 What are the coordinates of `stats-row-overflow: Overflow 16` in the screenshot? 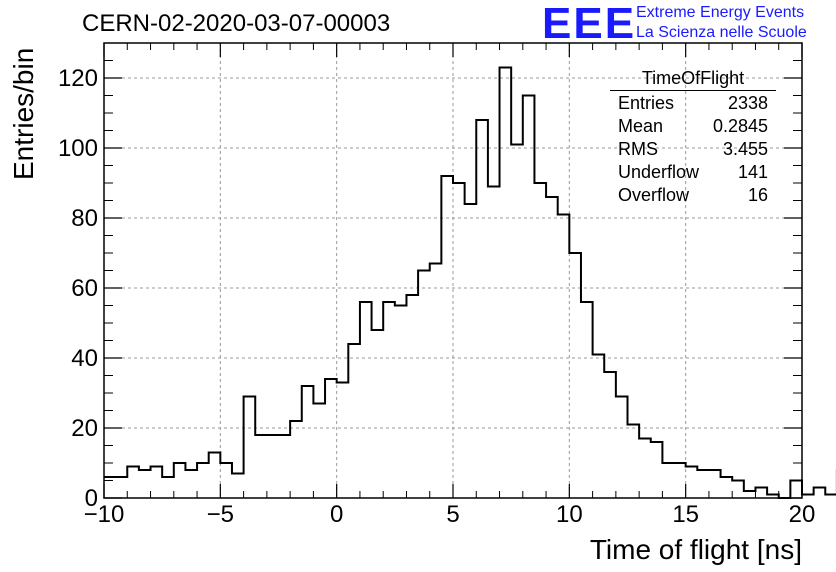 It's located at (693, 195).